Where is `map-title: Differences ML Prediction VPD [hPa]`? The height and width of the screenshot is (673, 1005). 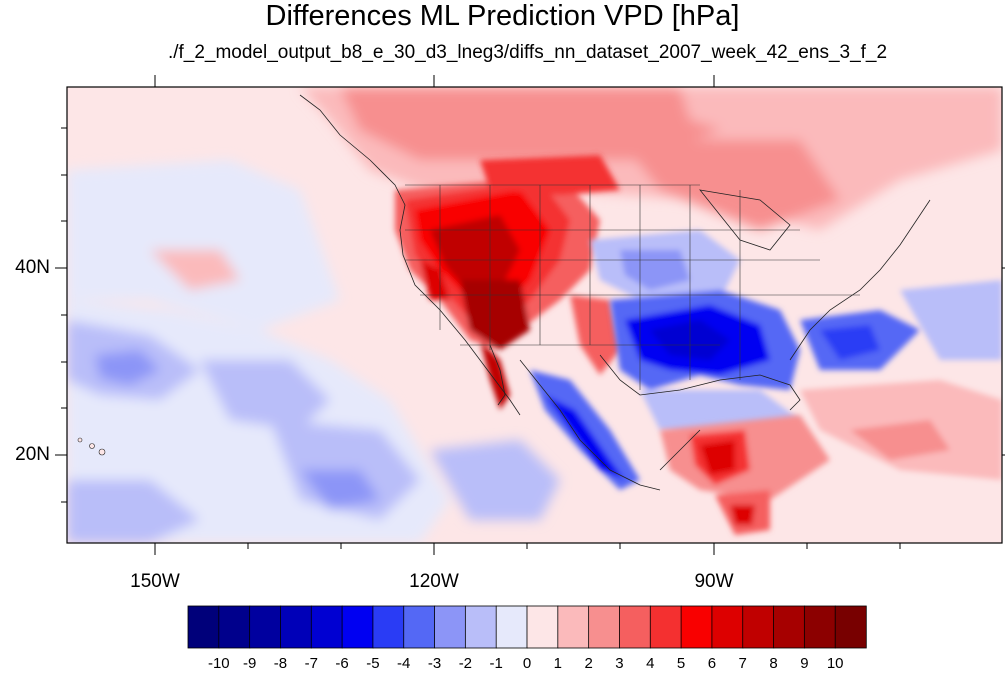 map-title: Differences ML Prediction VPD [hPa] is located at coordinates (502, 16).